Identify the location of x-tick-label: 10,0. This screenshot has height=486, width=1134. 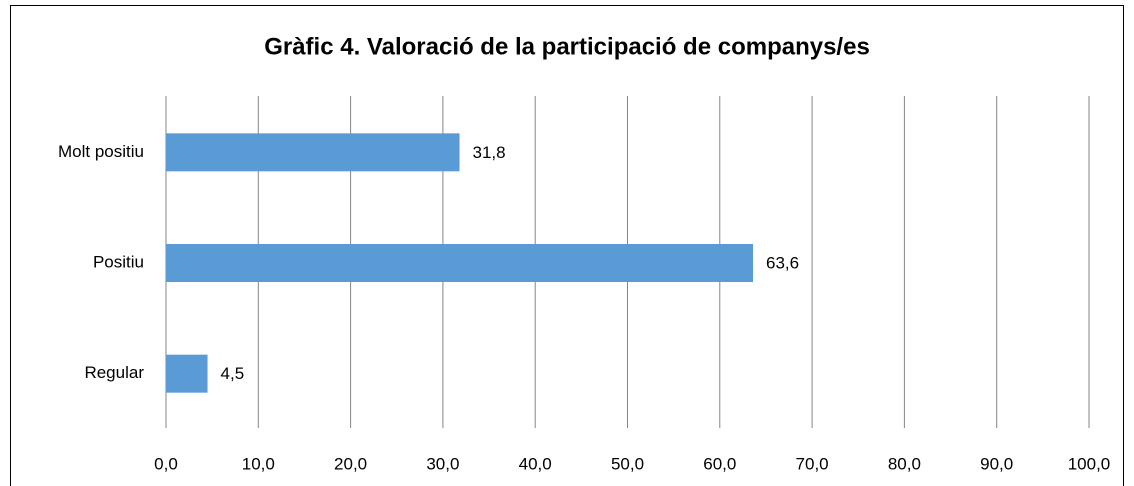
(258, 463).